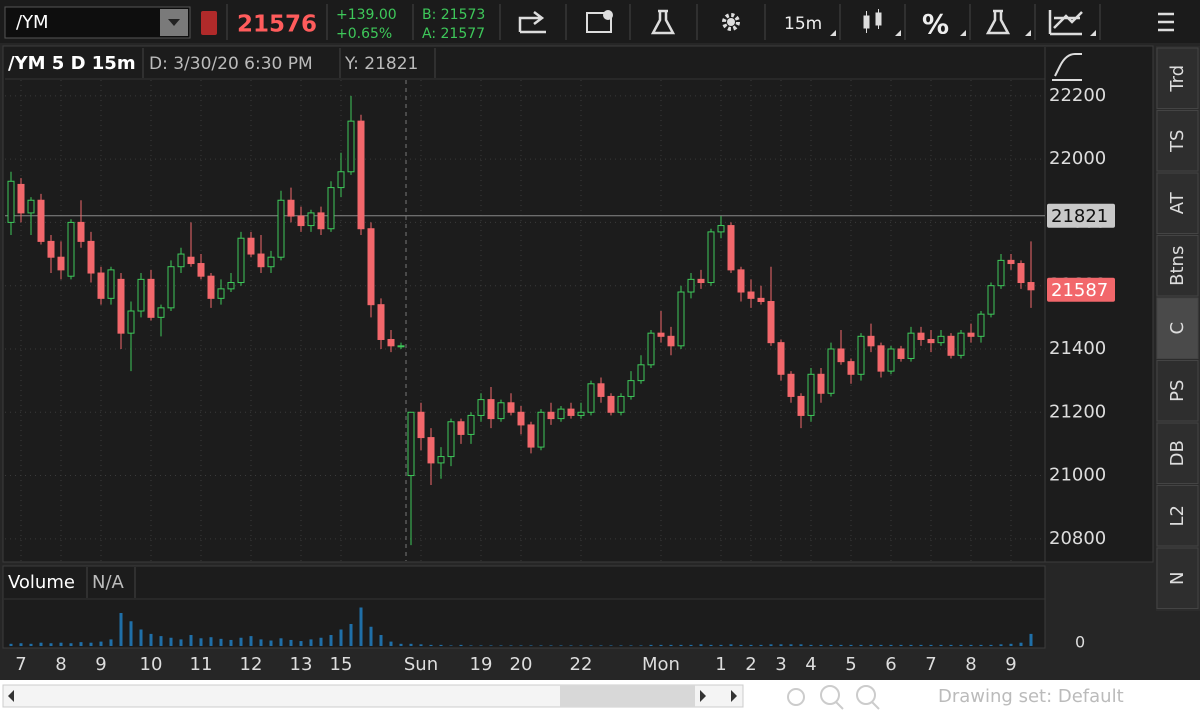 Image resolution: width=1200 pixels, height=716 pixels. What do you see at coordinates (209, 23) in the screenshot?
I see `alert-icon` at bounding box center [209, 23].